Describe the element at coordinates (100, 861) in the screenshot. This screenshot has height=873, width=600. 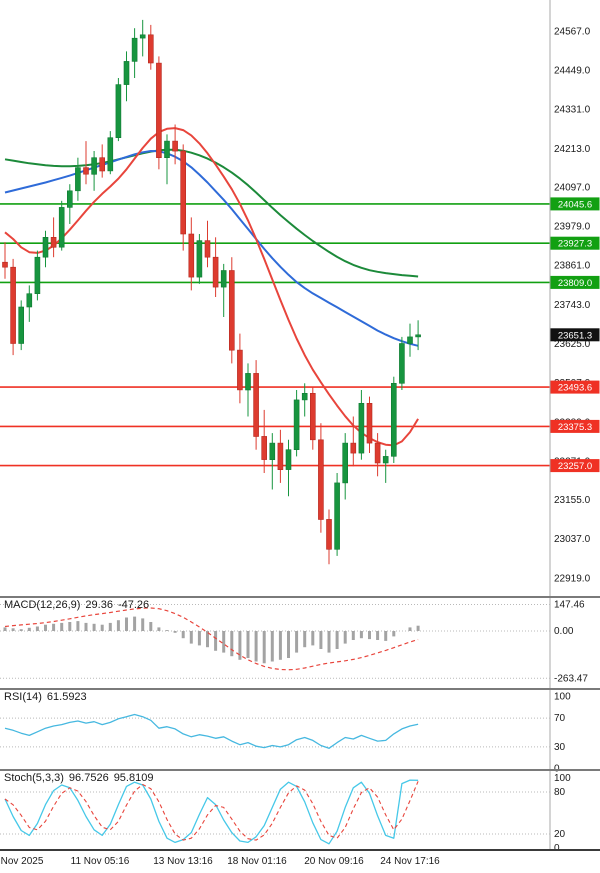
I see `time-tick: 11 Nov 05:16` at that location.